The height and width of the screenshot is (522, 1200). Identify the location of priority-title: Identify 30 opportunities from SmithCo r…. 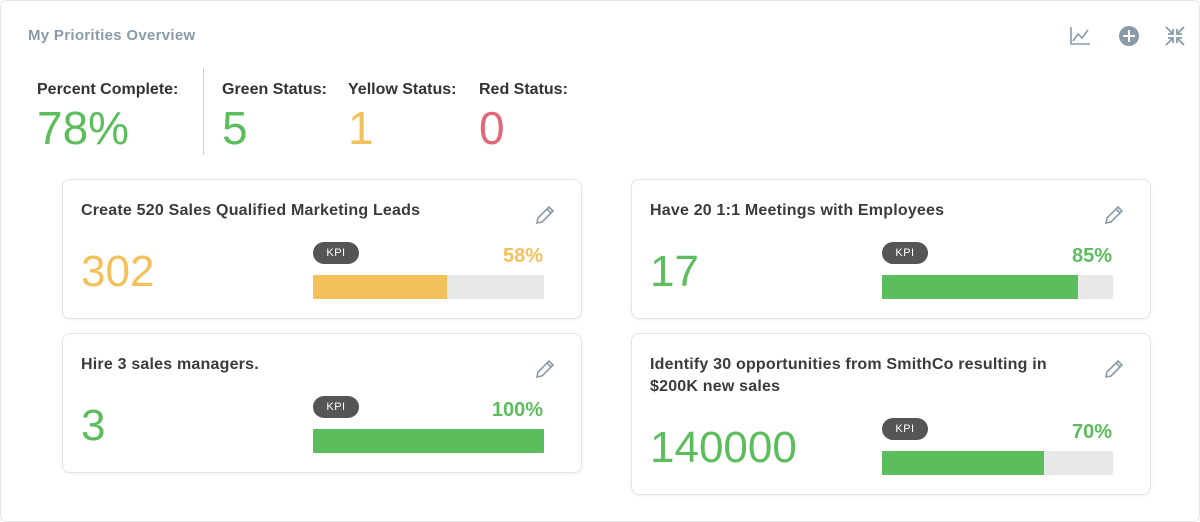
(848, 375).